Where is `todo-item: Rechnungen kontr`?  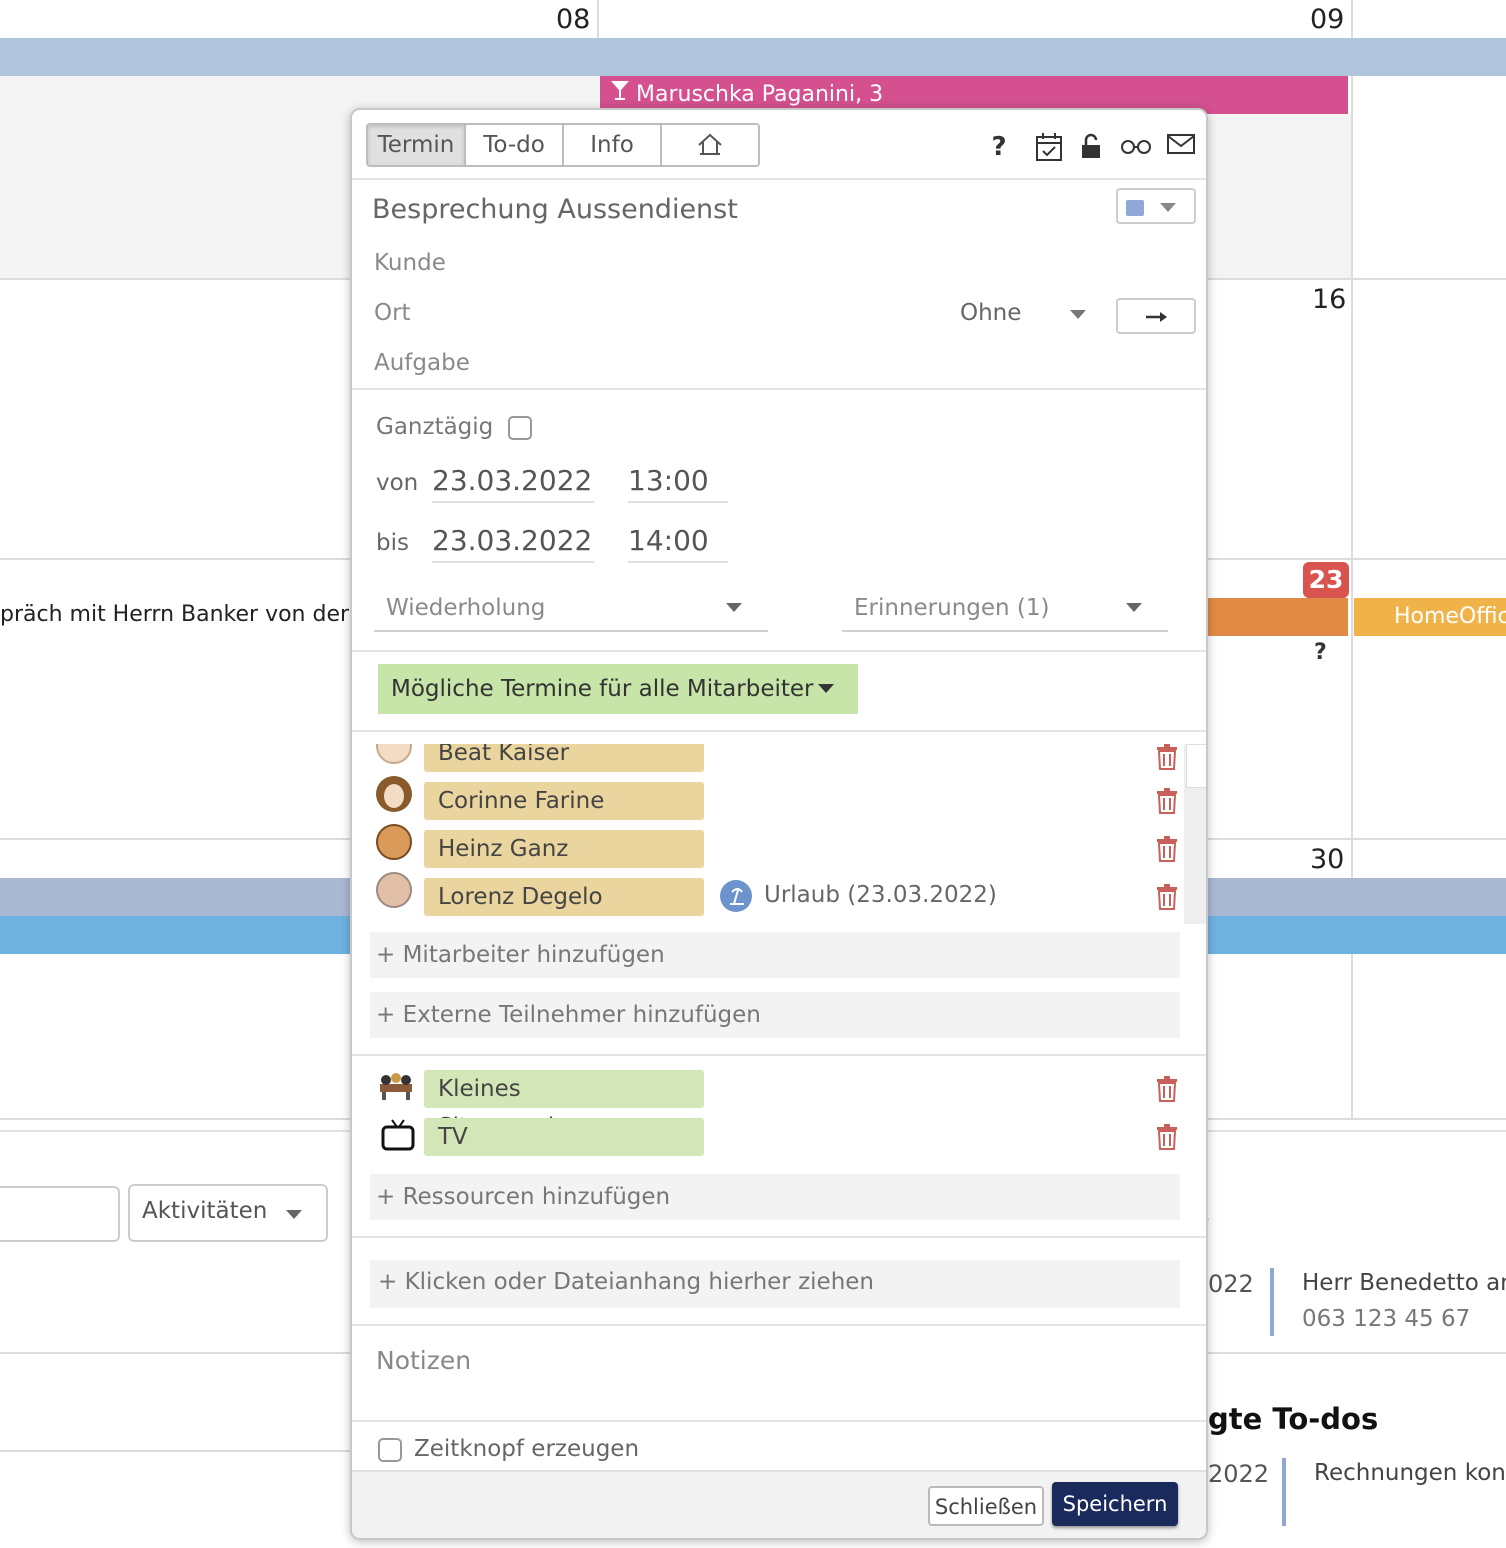 todo-item: Rechnungen kontr is located at coordinates (1410, 1473).